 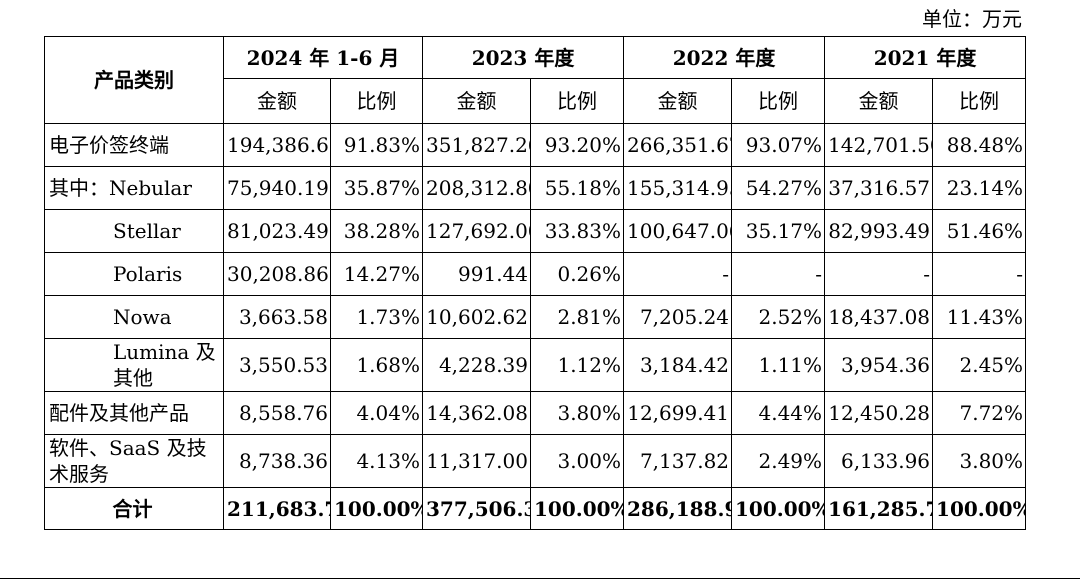 I want to click on amount-cell: 12,699.41, so click(x=678, y=413).